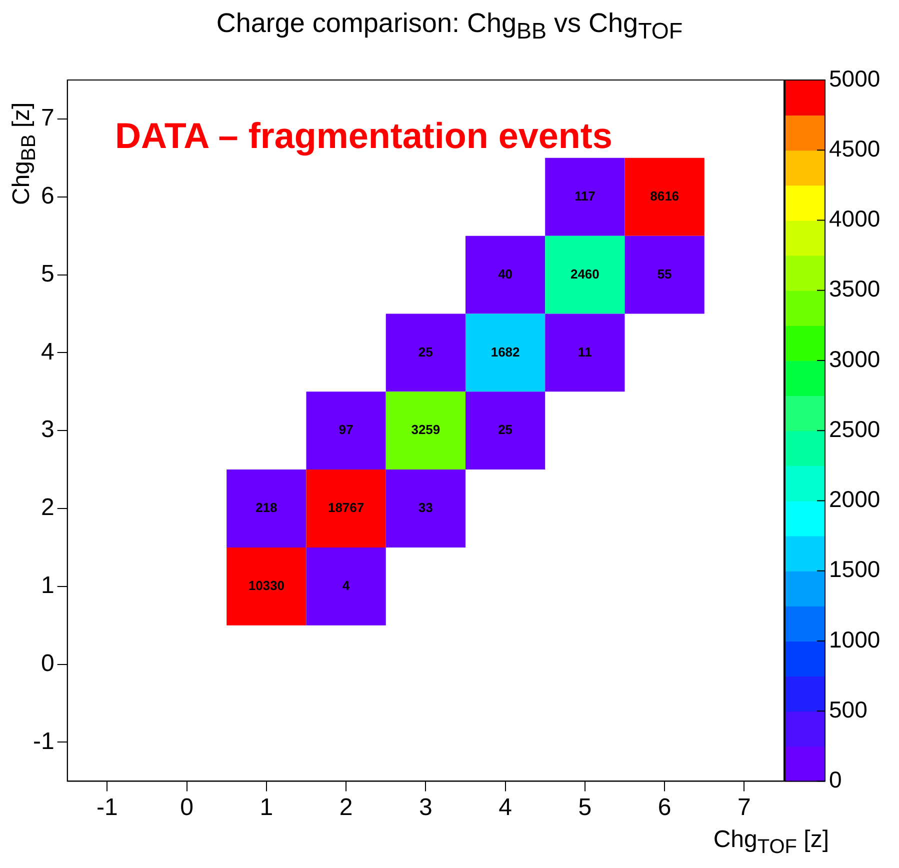  Describe the element at coordinates (505, 352) in the screenshot. I see `data-label: 1682` at that location.